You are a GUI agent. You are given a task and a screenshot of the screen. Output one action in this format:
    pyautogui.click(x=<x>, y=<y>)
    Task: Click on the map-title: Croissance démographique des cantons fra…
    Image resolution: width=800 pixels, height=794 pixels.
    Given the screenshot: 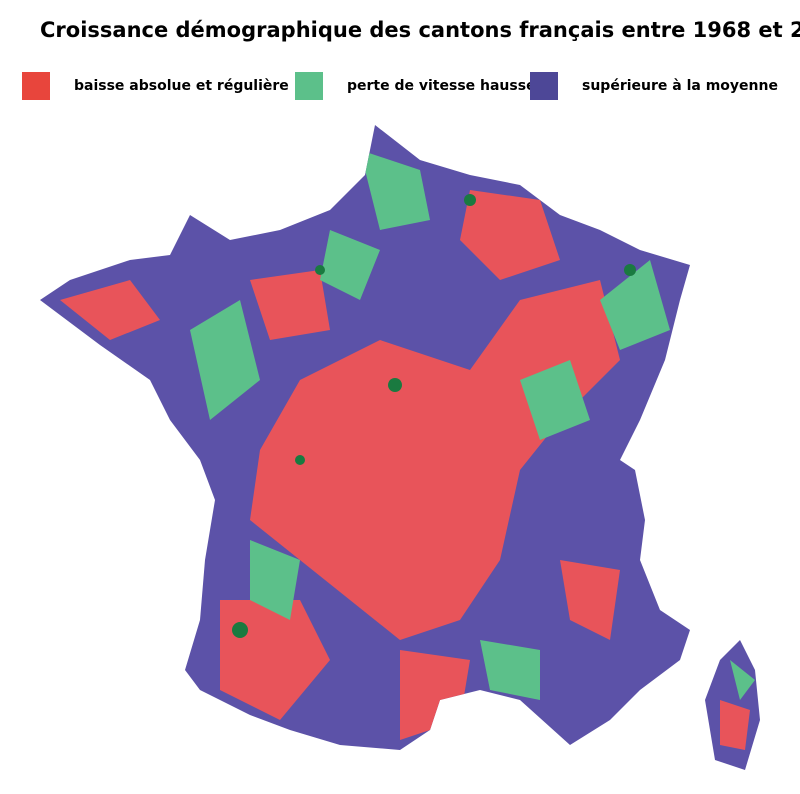 What is the action you would take?
    pyautogui.click(x=420, y=30)
    